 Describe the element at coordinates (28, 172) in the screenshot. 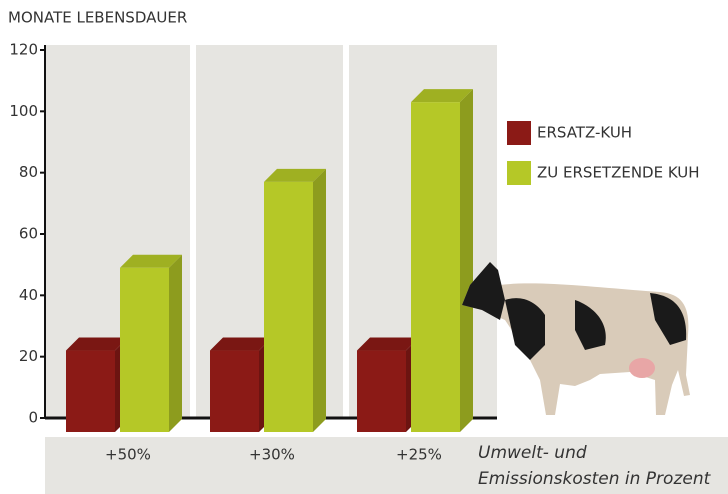

I see `y-tick-label: 80` at that location.